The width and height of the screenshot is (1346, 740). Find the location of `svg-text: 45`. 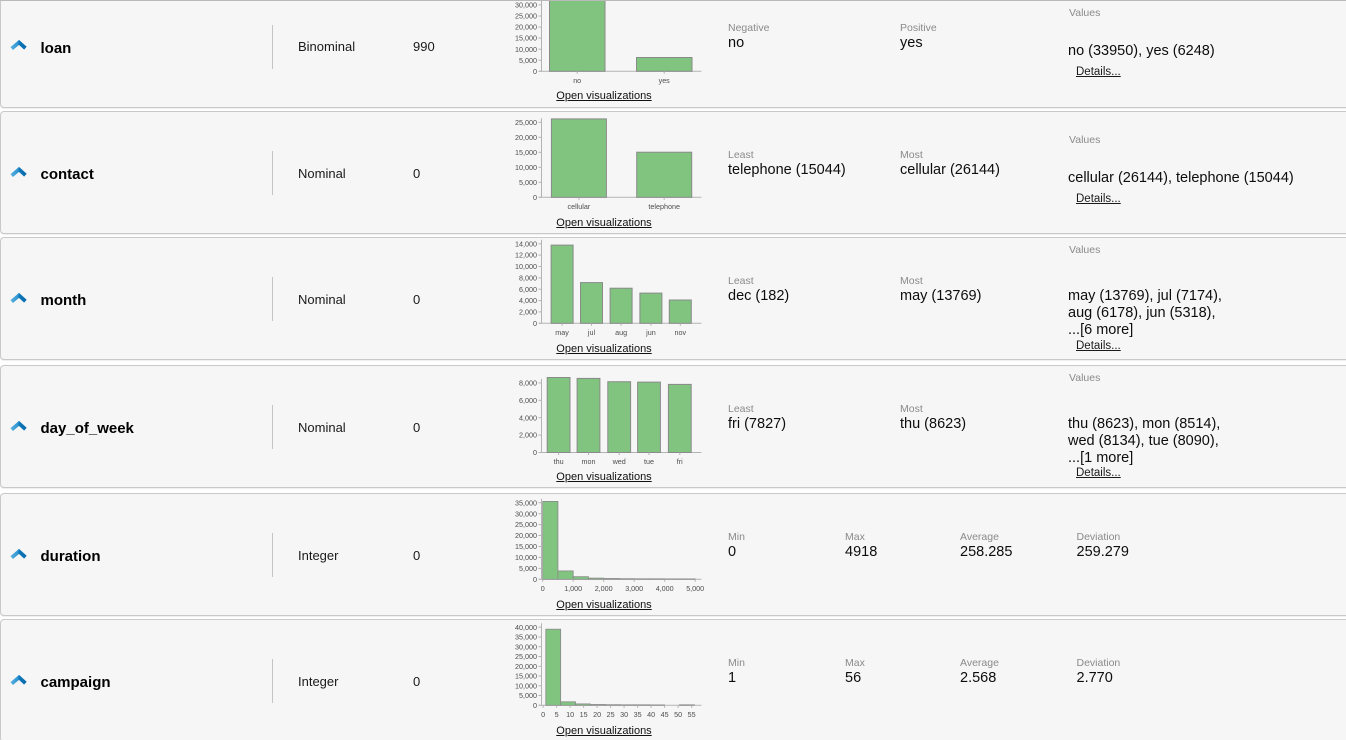

svg-text: 45 is located at coordinates (665, 714).